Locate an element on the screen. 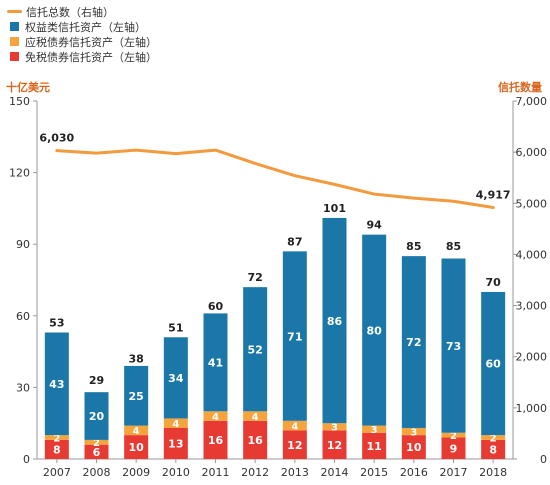 The height and width of the screenshot is (485, 550). x-tick-label: 2013 is located at coordinates (295, 472).